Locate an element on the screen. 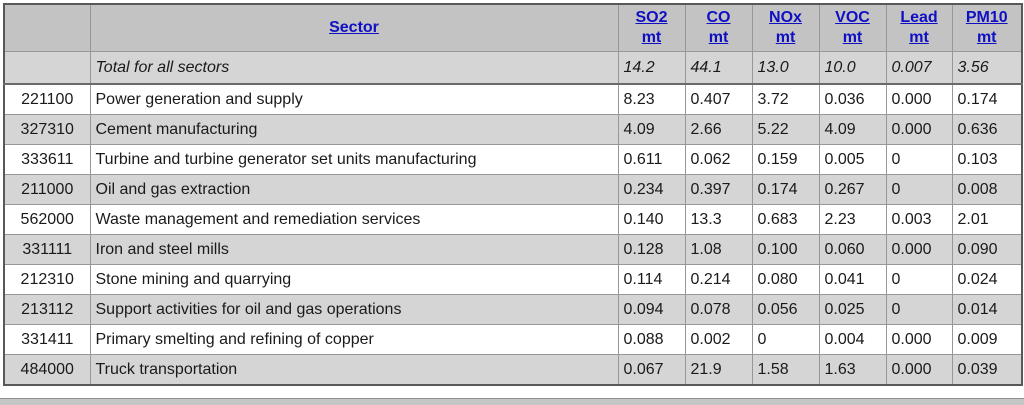 The image size is (1024, 405). so2-value-cell: 0.128 is located at coordinates (651, 249).